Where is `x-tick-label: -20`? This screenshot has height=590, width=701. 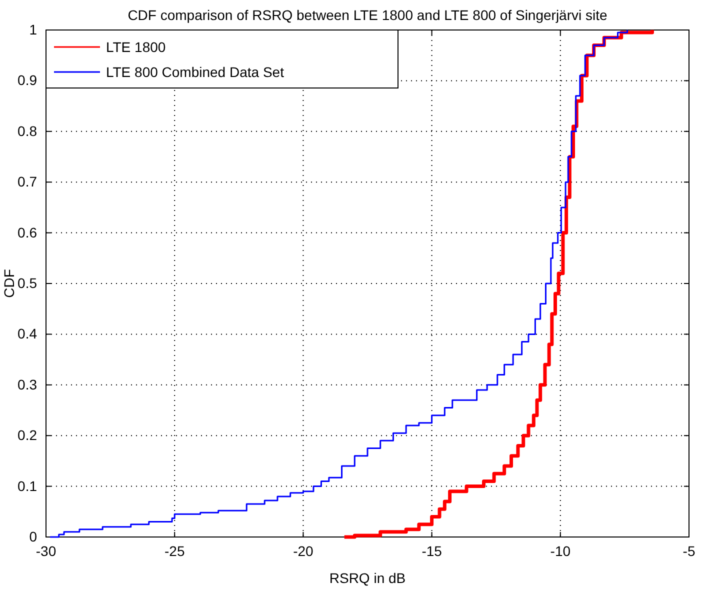
x-tick-label: -20 is located at coordinates (303, 550).